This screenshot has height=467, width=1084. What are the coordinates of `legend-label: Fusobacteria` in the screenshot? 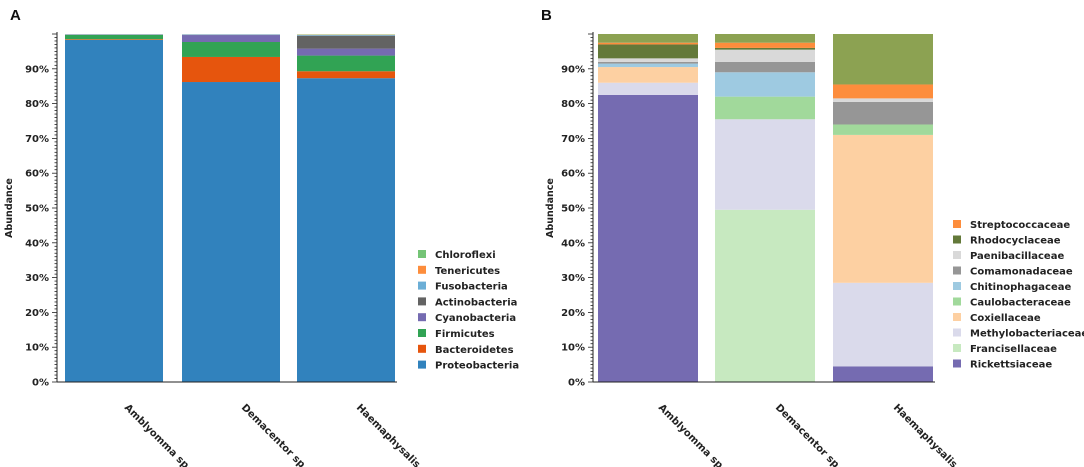 It's located at (471, 287).